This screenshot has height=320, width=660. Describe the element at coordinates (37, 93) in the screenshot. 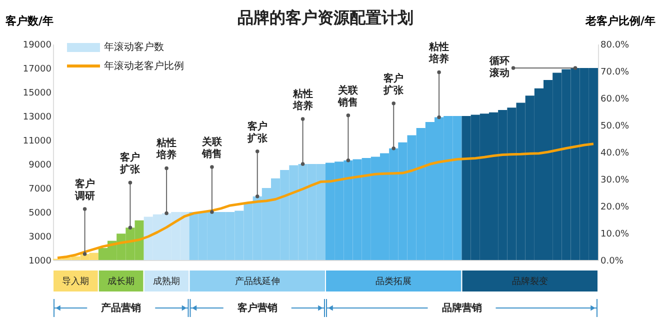

I see `y-tick-label: 15000` at that location.